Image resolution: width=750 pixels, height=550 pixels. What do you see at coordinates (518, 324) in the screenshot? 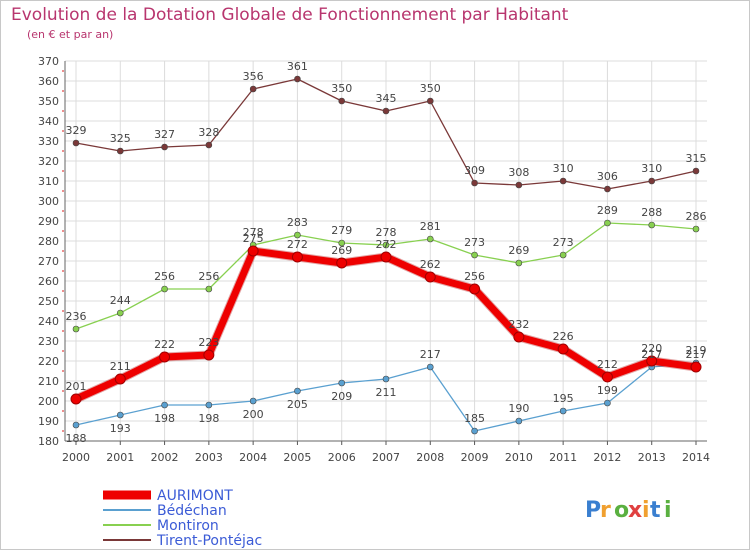
I see `data-label-aurimont: 232` at bounding box center [518, 324].